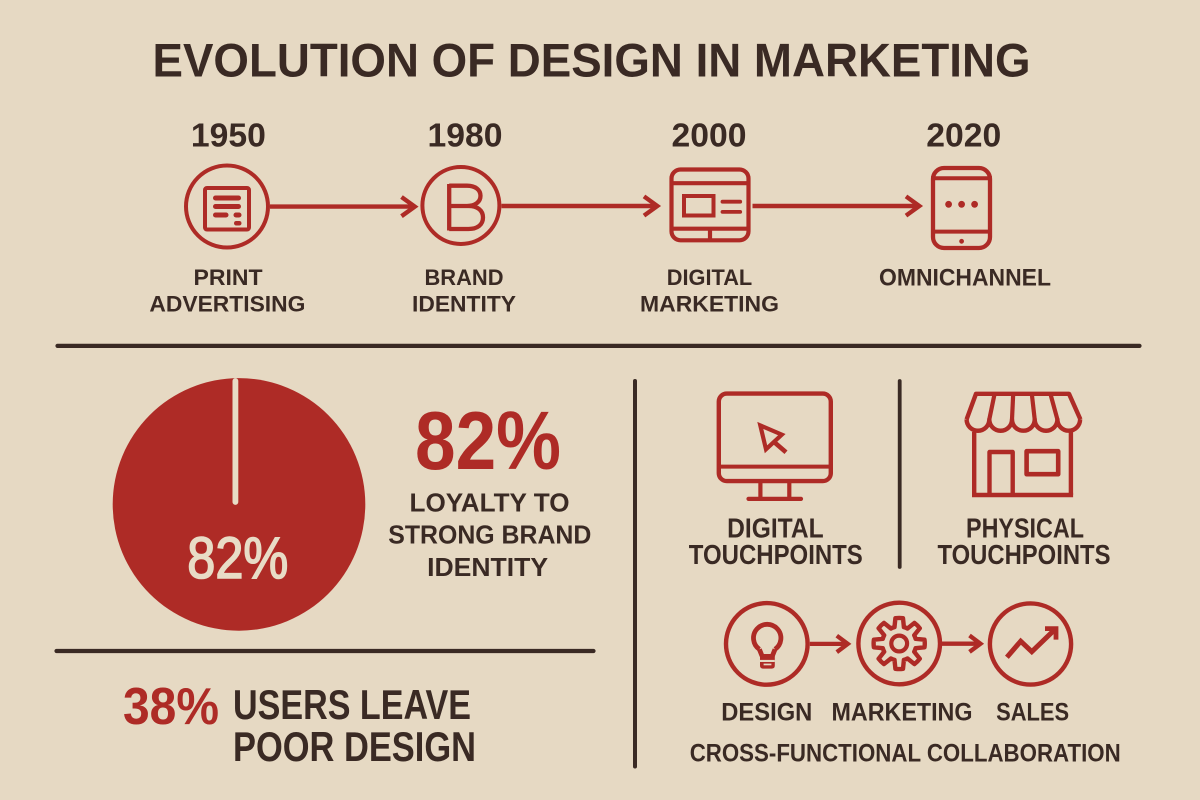  I want to click on svg-text: STRONG BRAND, so click(489, 536).